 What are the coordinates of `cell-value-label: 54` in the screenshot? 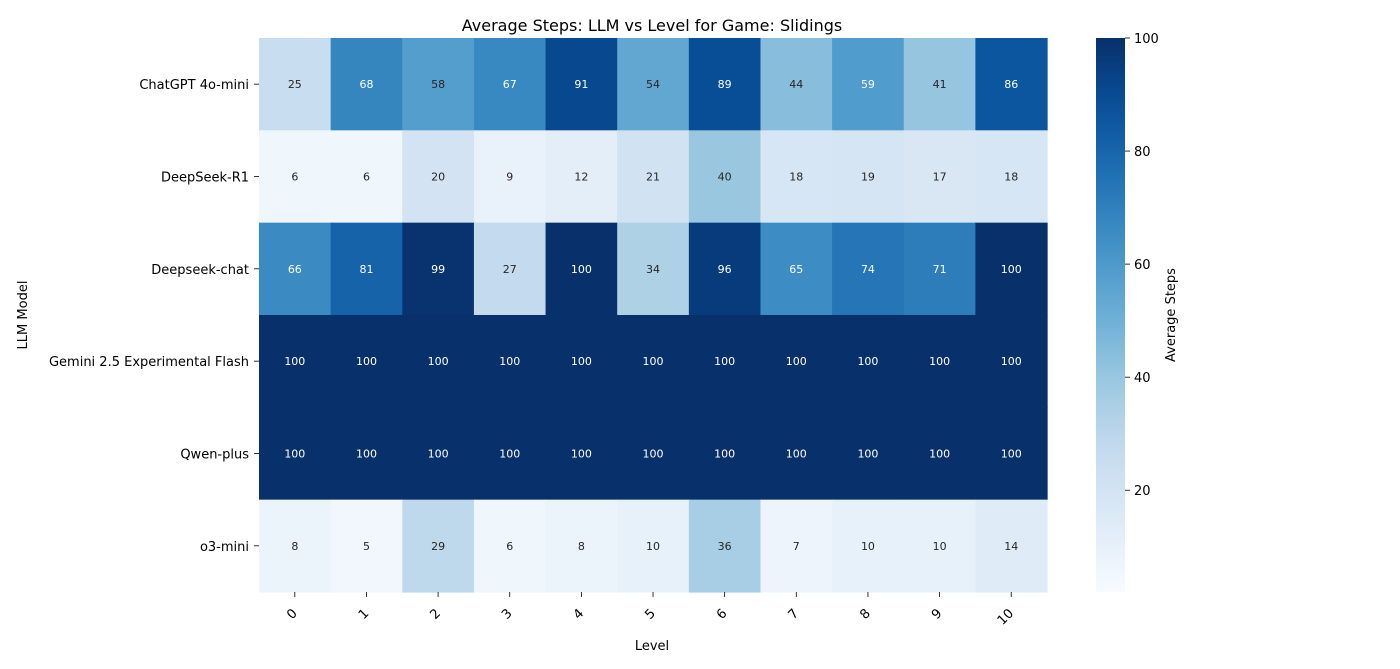 It's located at (653, 84).